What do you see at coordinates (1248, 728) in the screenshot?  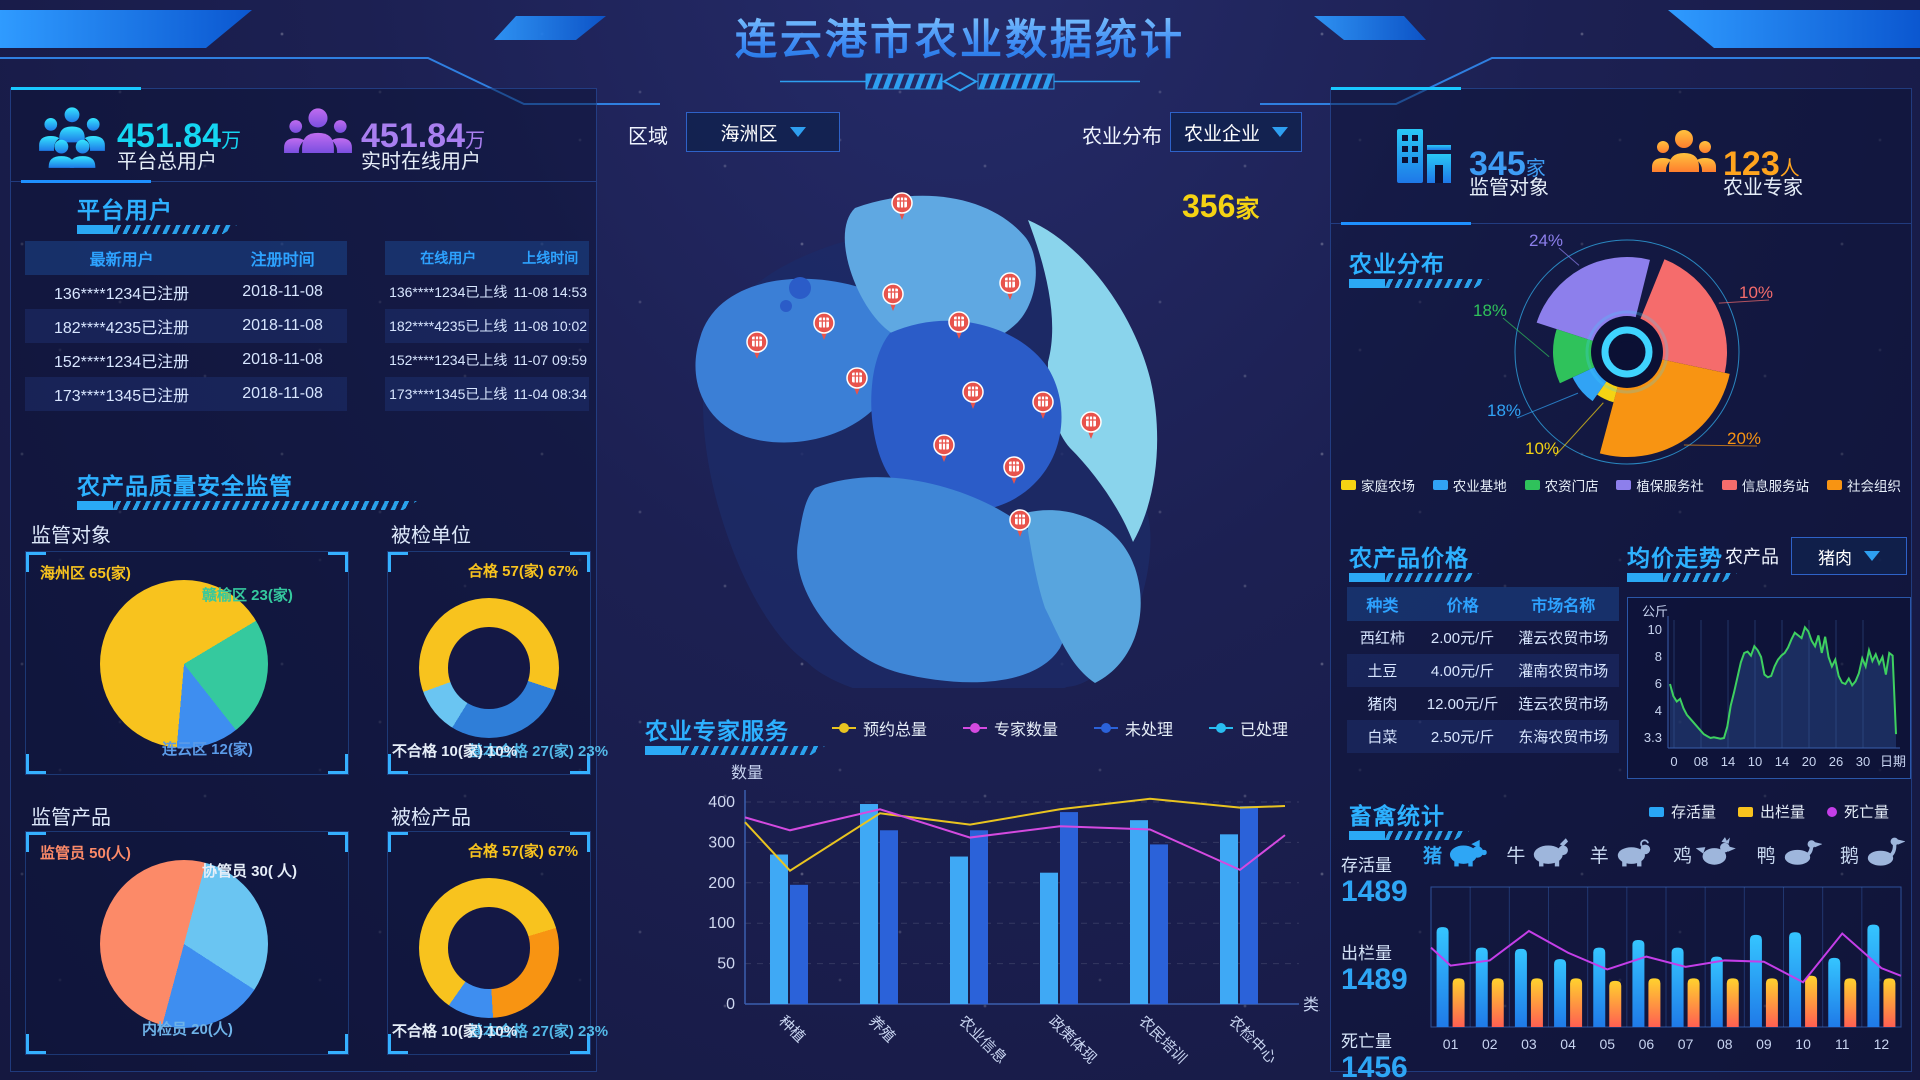 I see `legend-item-已处理: 已处理` at bounding box center [1248, 728].